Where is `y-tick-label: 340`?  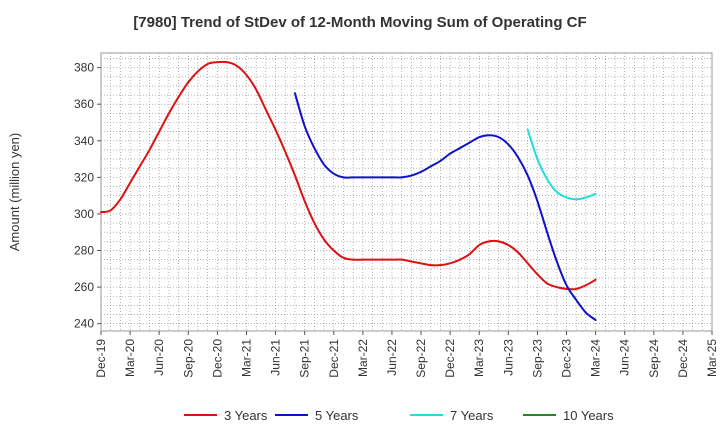
y-tick-label: 340 is located at coordinates (84, 141).